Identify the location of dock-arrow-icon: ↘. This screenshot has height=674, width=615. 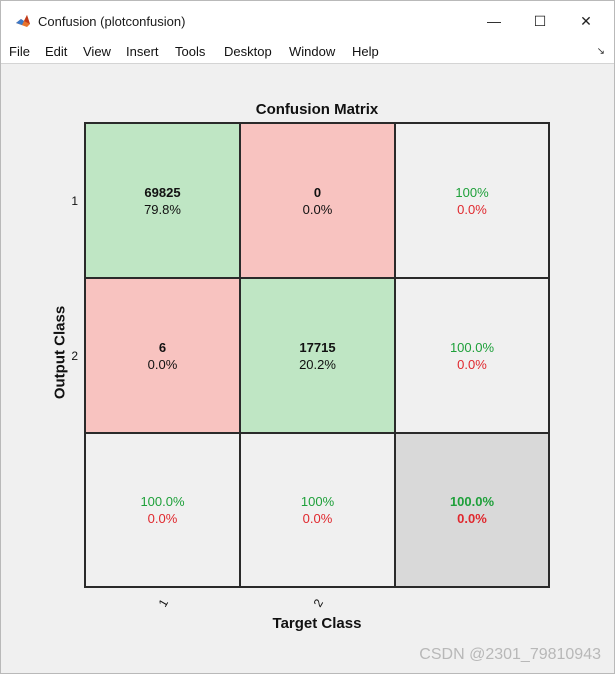
(600, 51).